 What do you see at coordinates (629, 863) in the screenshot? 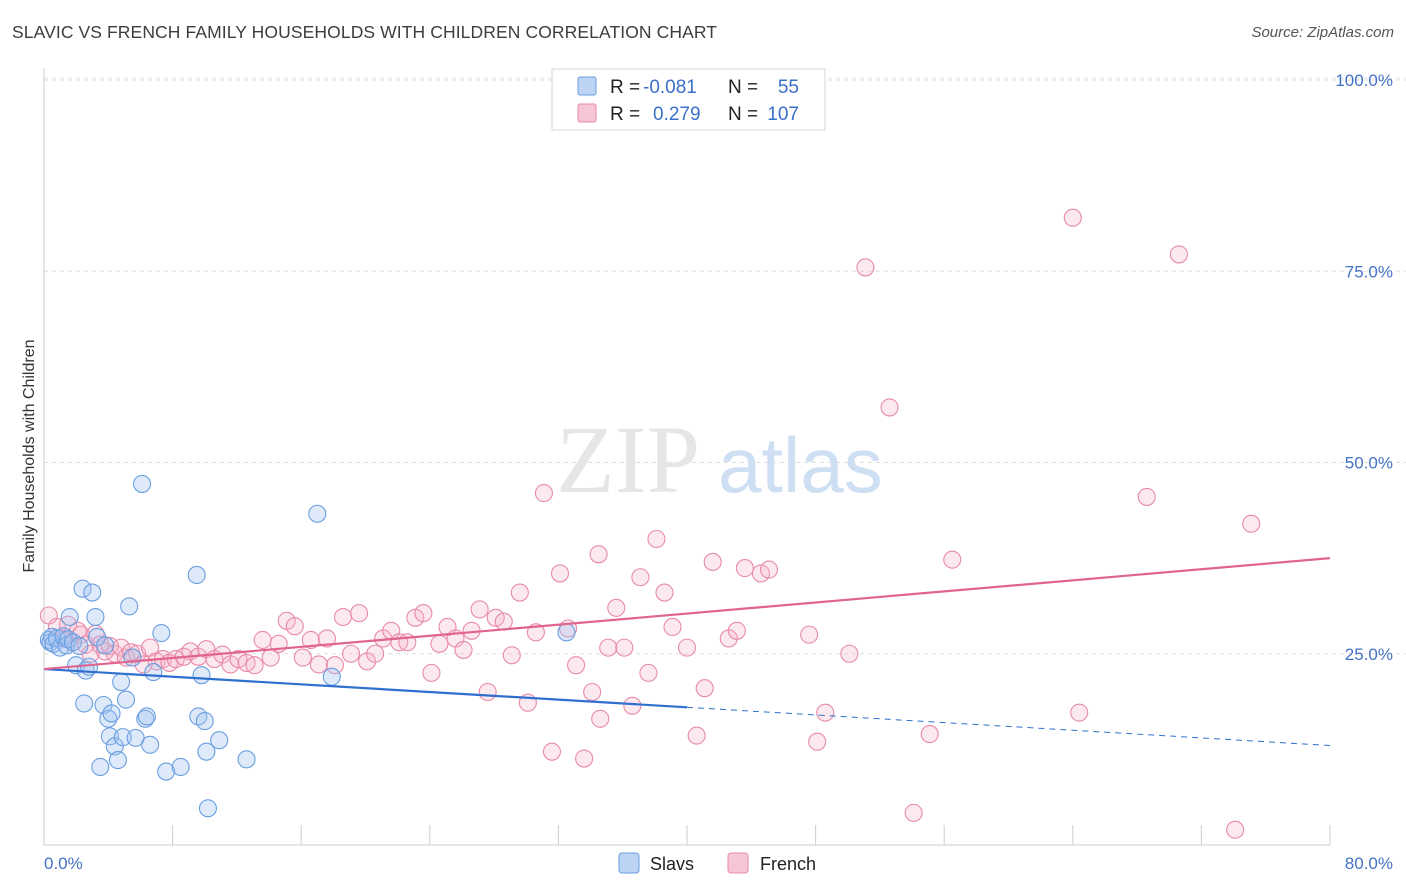
I see `bottom-legend-swatch-slavs` at bounding box center [629, 863].